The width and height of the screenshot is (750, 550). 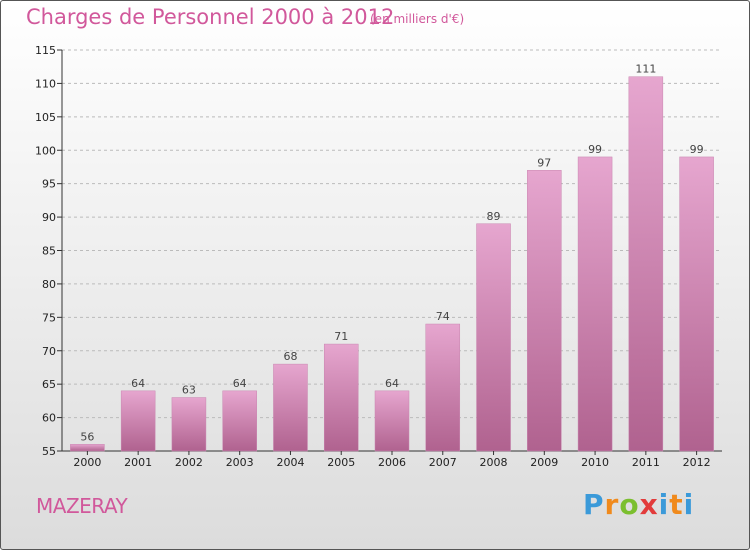 I want to click on x-tick-label: 2001, so click(x=138, y=462).